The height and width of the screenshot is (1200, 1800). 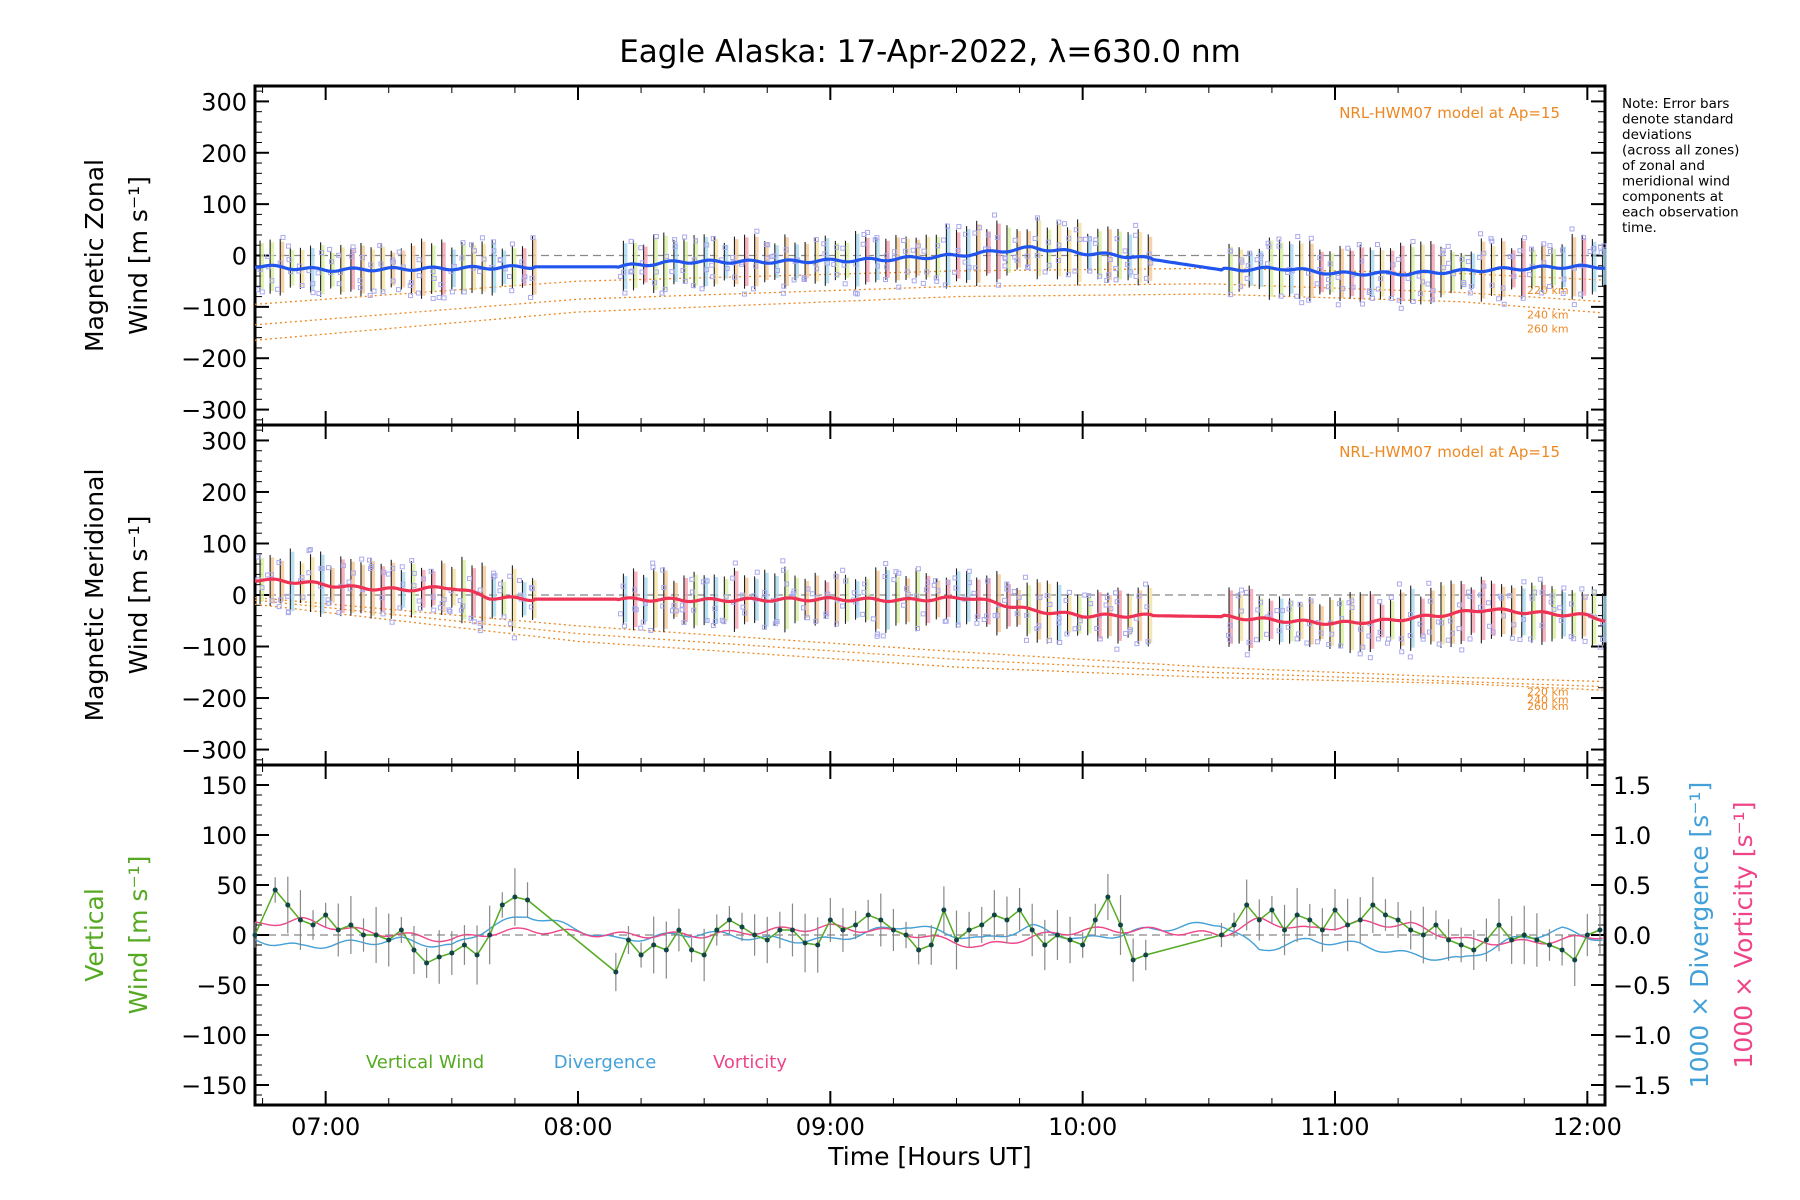 I want to click on legend-vorticity: Vorticity, so click(x=750, y=1062).